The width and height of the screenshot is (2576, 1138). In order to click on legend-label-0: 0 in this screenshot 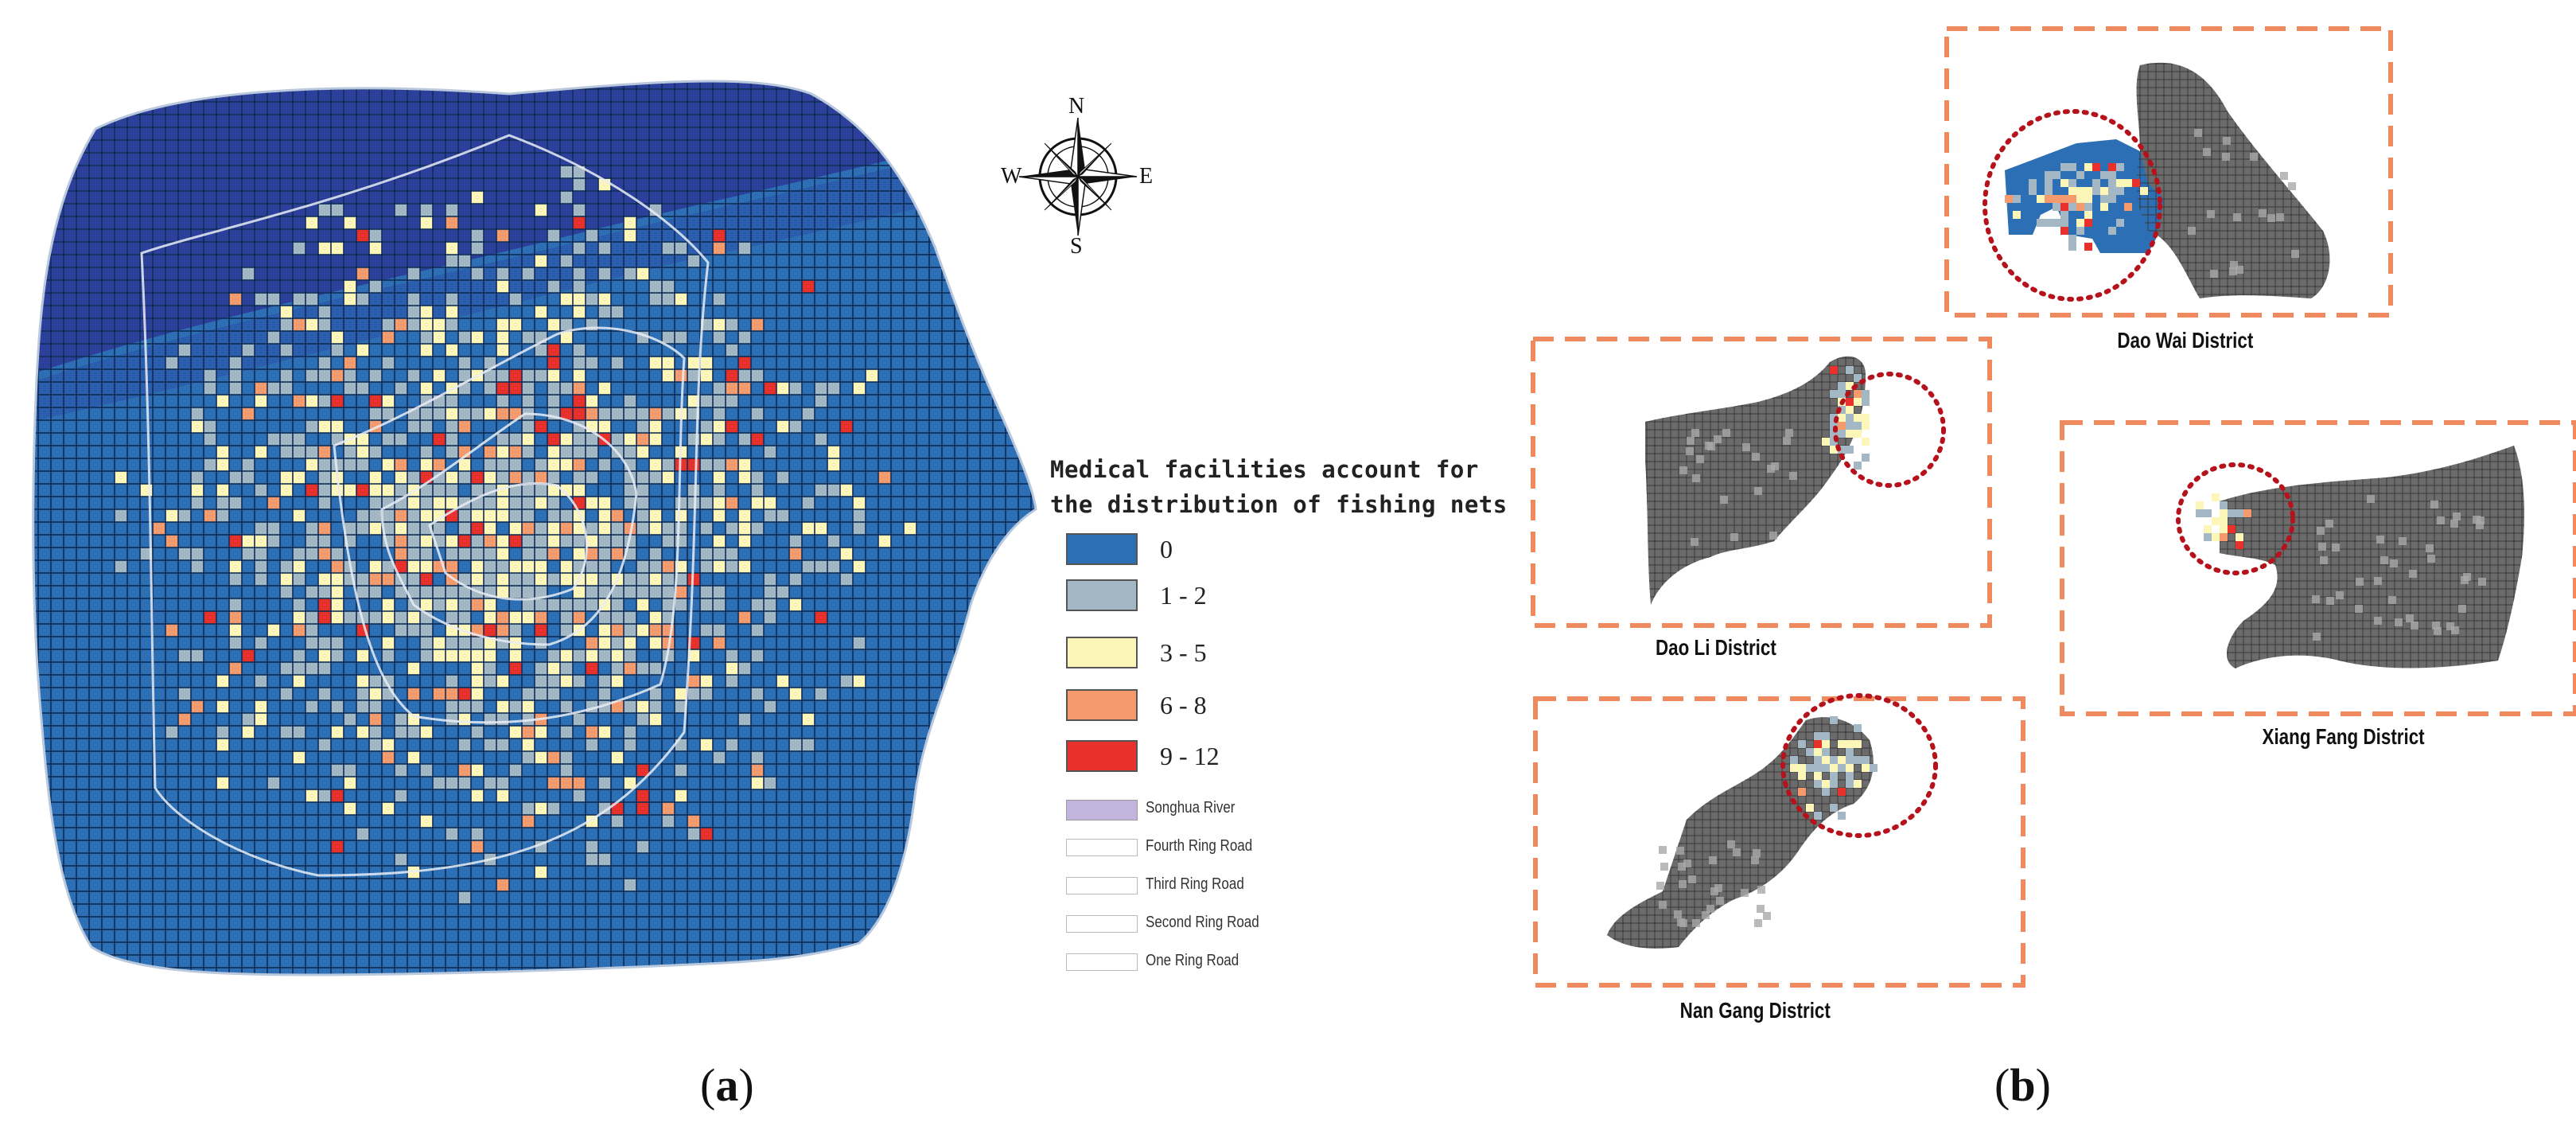, I will do `click(1167, 549)`.